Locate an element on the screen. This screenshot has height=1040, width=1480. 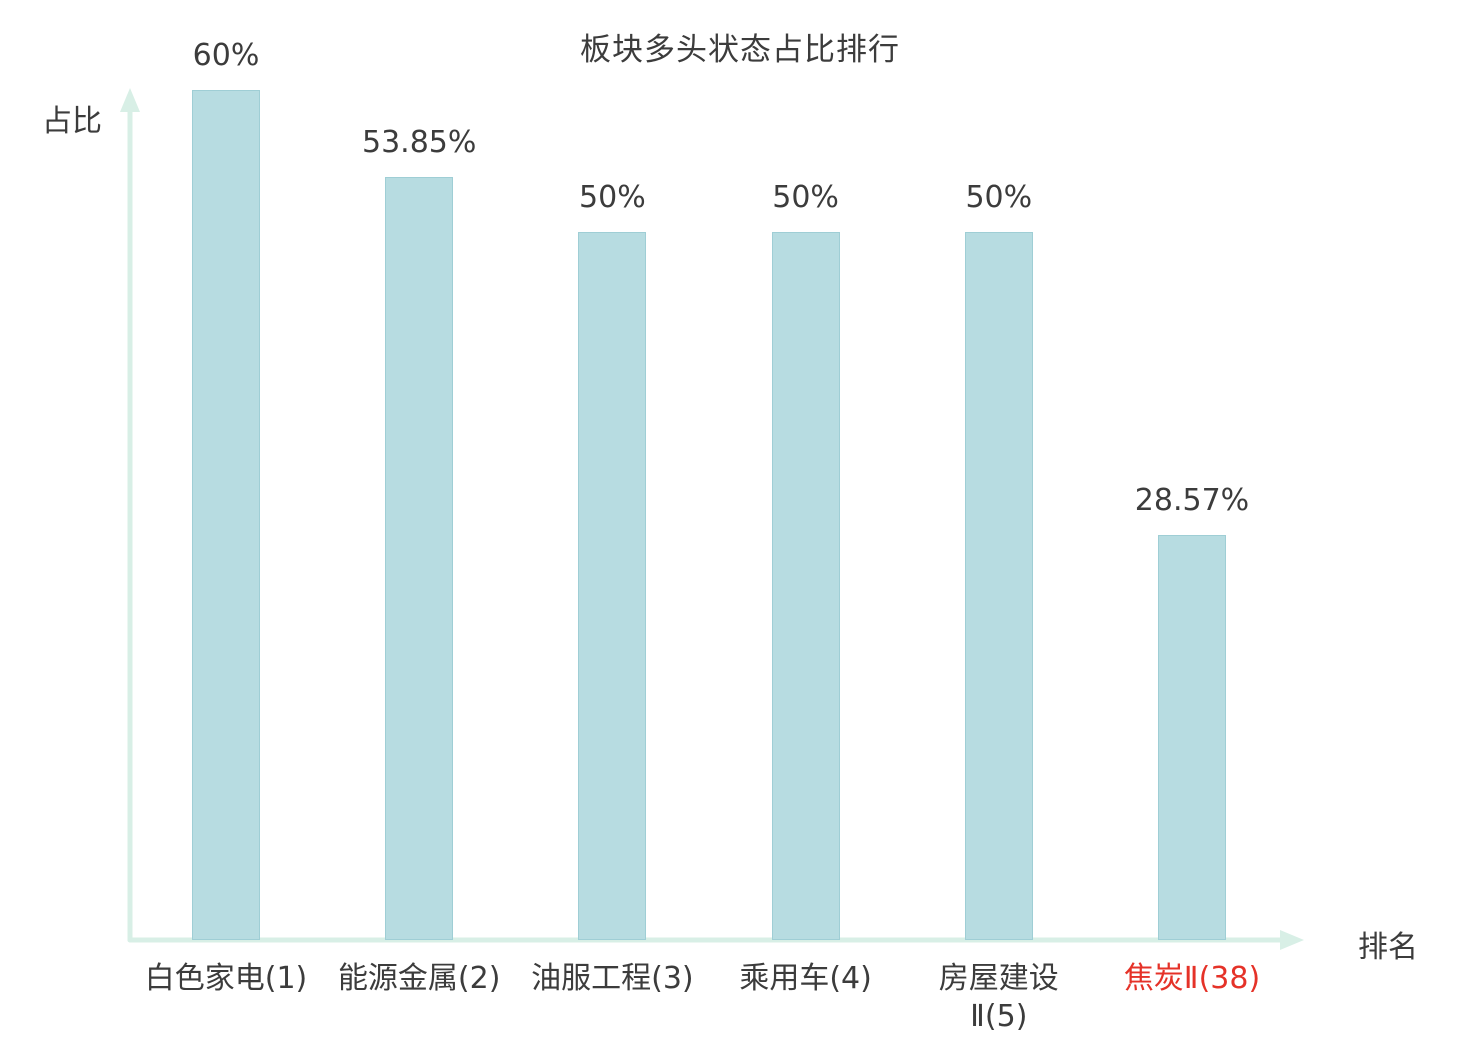
bar-category-label: 房屋建设 Ⅱ(5) is located at coordinates (998, 997).